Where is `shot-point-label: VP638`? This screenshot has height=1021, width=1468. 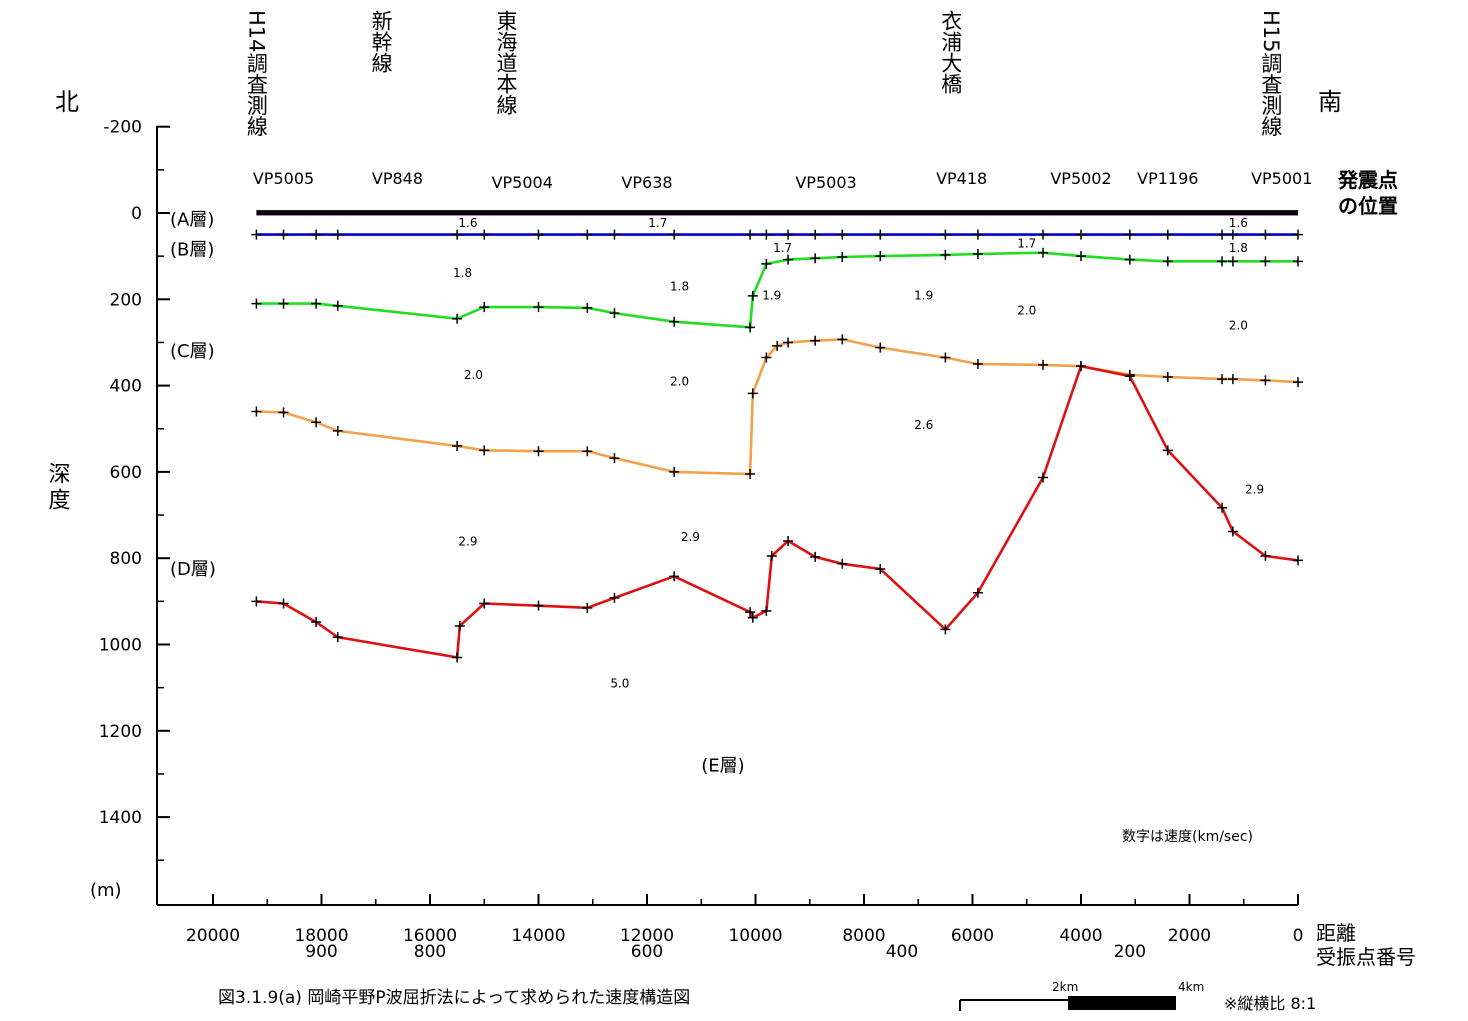 shot-point-label: VP638 is located at coordinates (646, 182).